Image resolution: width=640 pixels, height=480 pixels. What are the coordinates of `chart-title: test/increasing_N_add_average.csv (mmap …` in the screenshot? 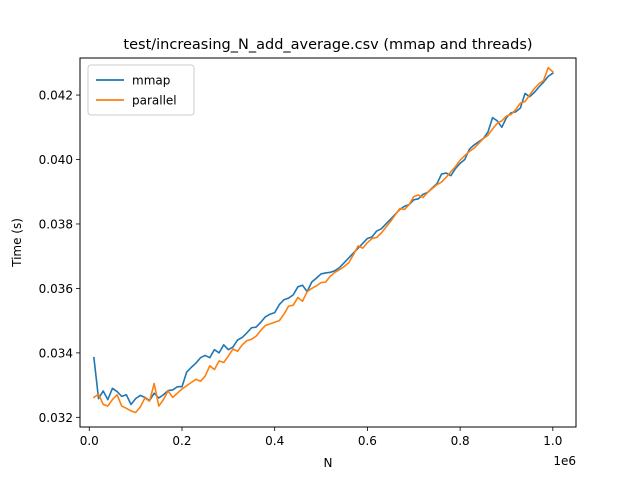 It's located at (327, 45).